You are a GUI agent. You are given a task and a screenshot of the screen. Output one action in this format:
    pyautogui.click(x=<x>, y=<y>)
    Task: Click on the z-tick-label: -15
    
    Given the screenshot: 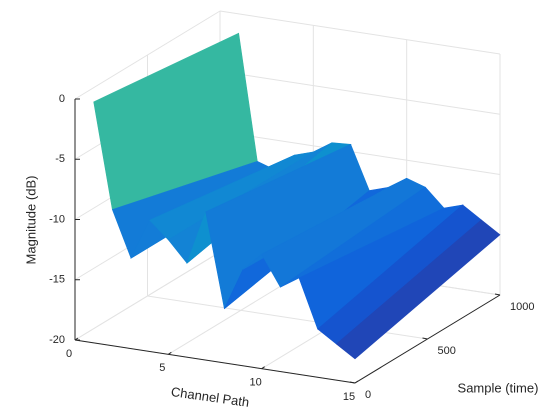 What is the action you would take?
    pyautogui.click(x=57, y=280)
    